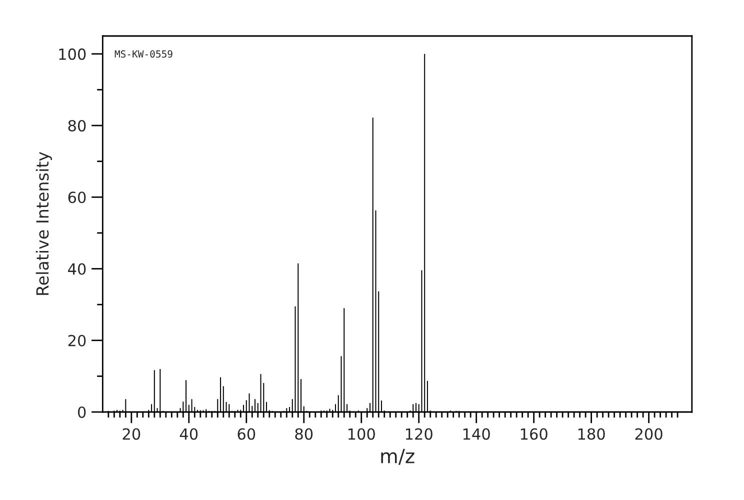  Describe the element at coordinates (77, 198) in the screenshot. I see `y-tick-label: 60` at that location.